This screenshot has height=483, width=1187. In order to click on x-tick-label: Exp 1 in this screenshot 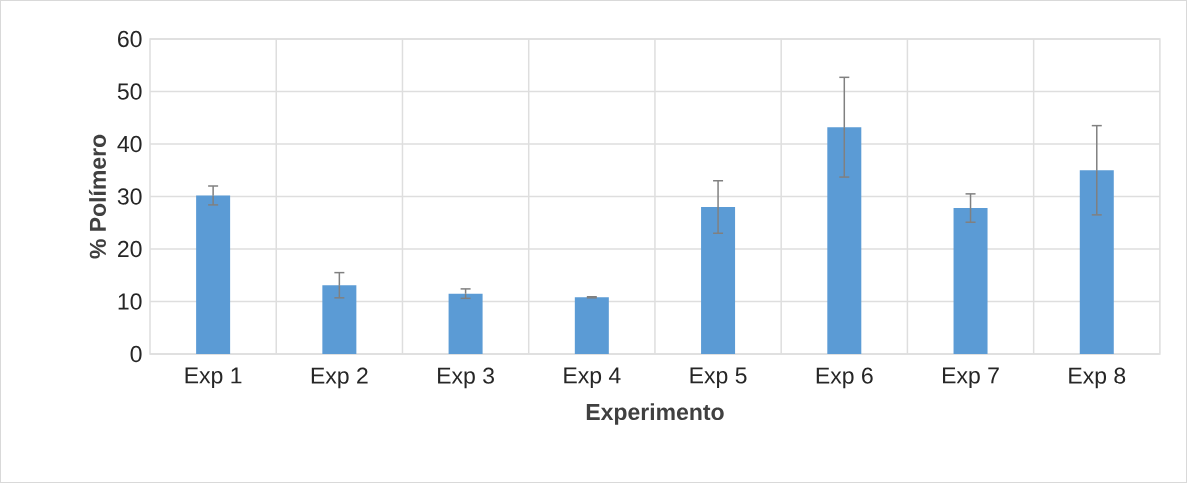, I will do `click(213, 378)`.